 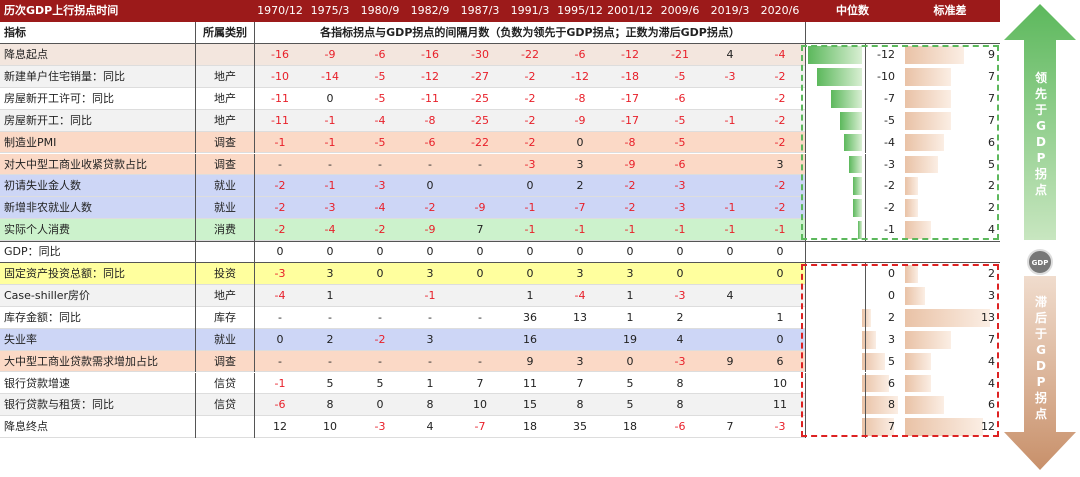 I want to click on indicator-name: 失业率, so click(x=20, y=339).